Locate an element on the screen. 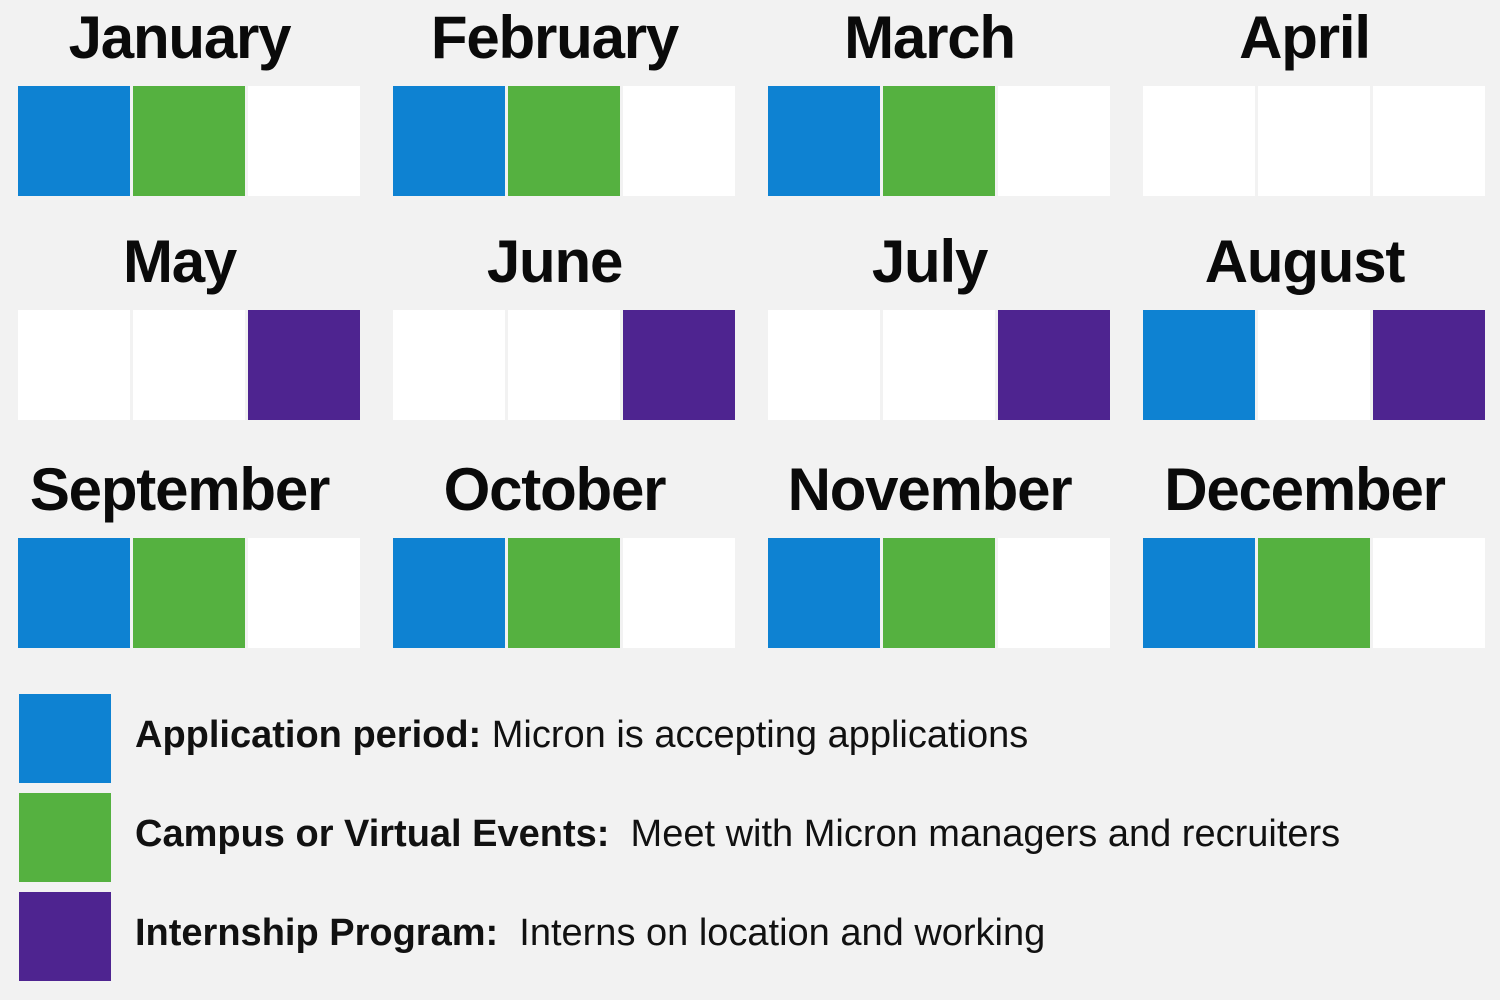  legend-term: Internship Program: is located at coordinates (317, 932).